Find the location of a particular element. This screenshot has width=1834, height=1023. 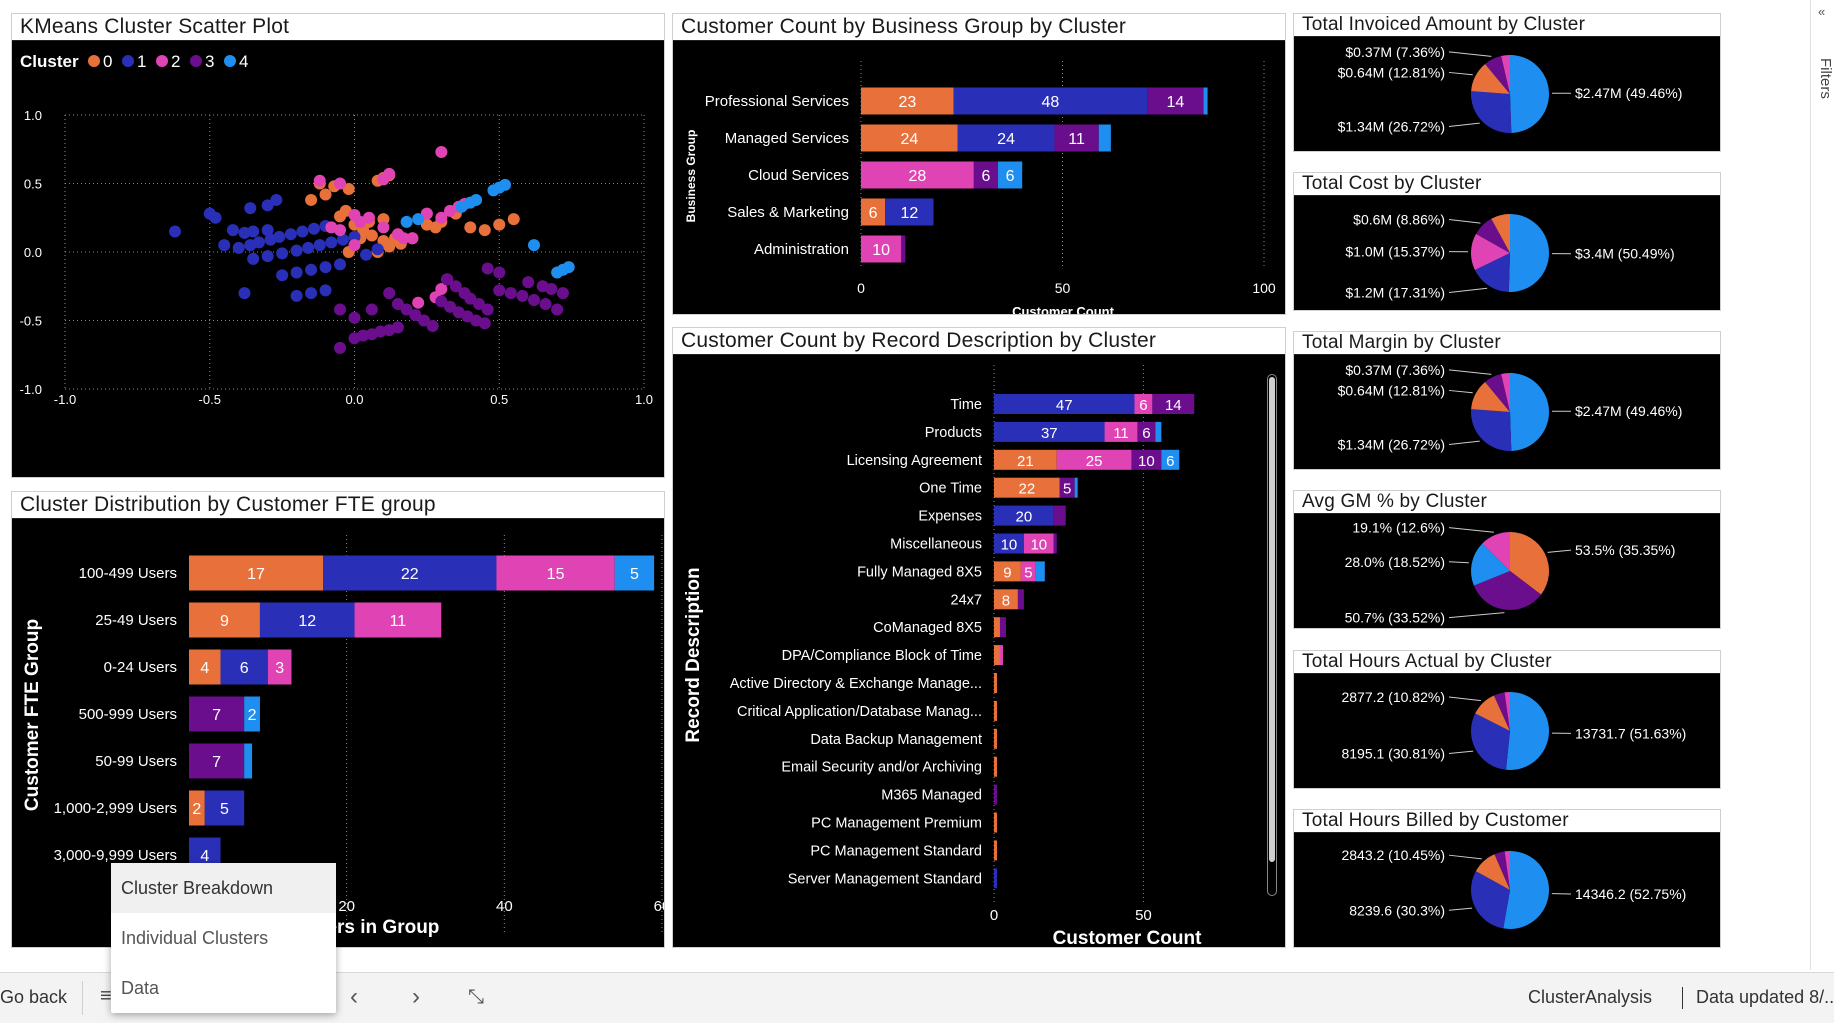

x-axis-title: Customer Count is located at coordinates (1063, 309).